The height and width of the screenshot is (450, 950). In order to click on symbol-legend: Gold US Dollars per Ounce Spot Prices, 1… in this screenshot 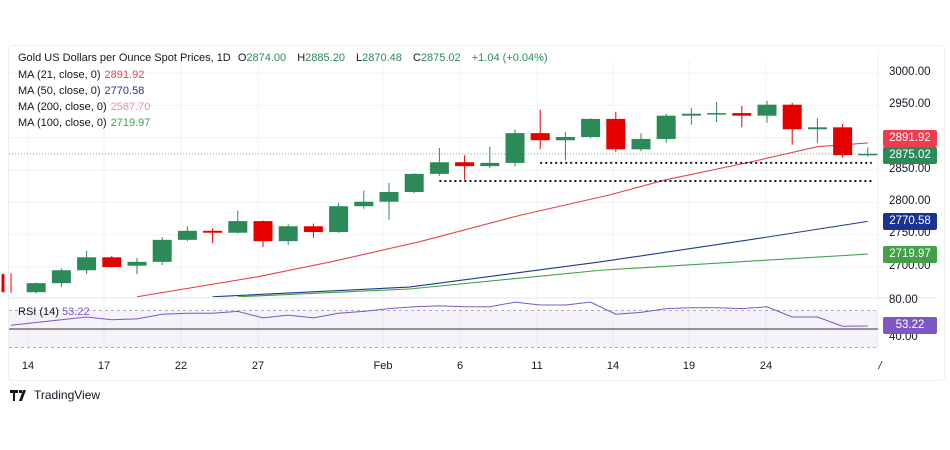, I will do `click(285, 58)`.